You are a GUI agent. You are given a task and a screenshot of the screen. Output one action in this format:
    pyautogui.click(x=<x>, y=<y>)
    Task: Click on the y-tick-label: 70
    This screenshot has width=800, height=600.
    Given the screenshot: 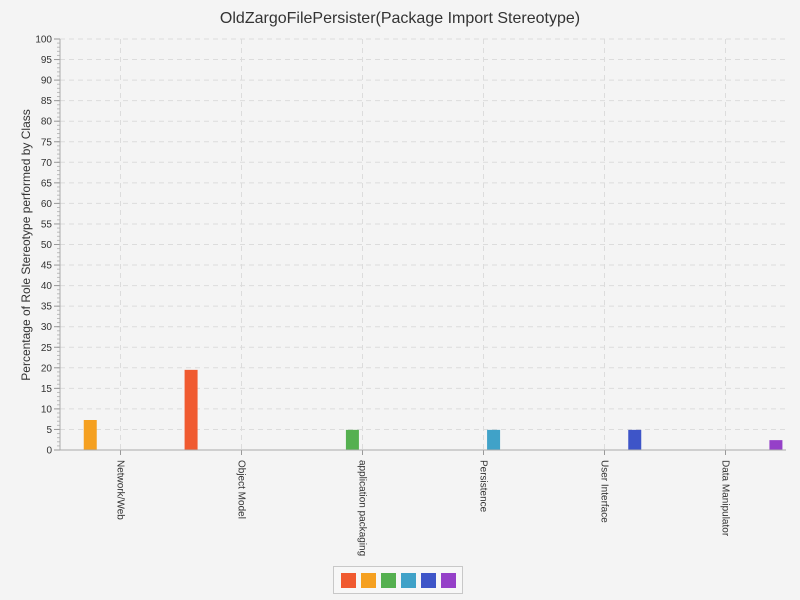 What is the action you would take?
    pyautogui.click(x=47, y=163)
    